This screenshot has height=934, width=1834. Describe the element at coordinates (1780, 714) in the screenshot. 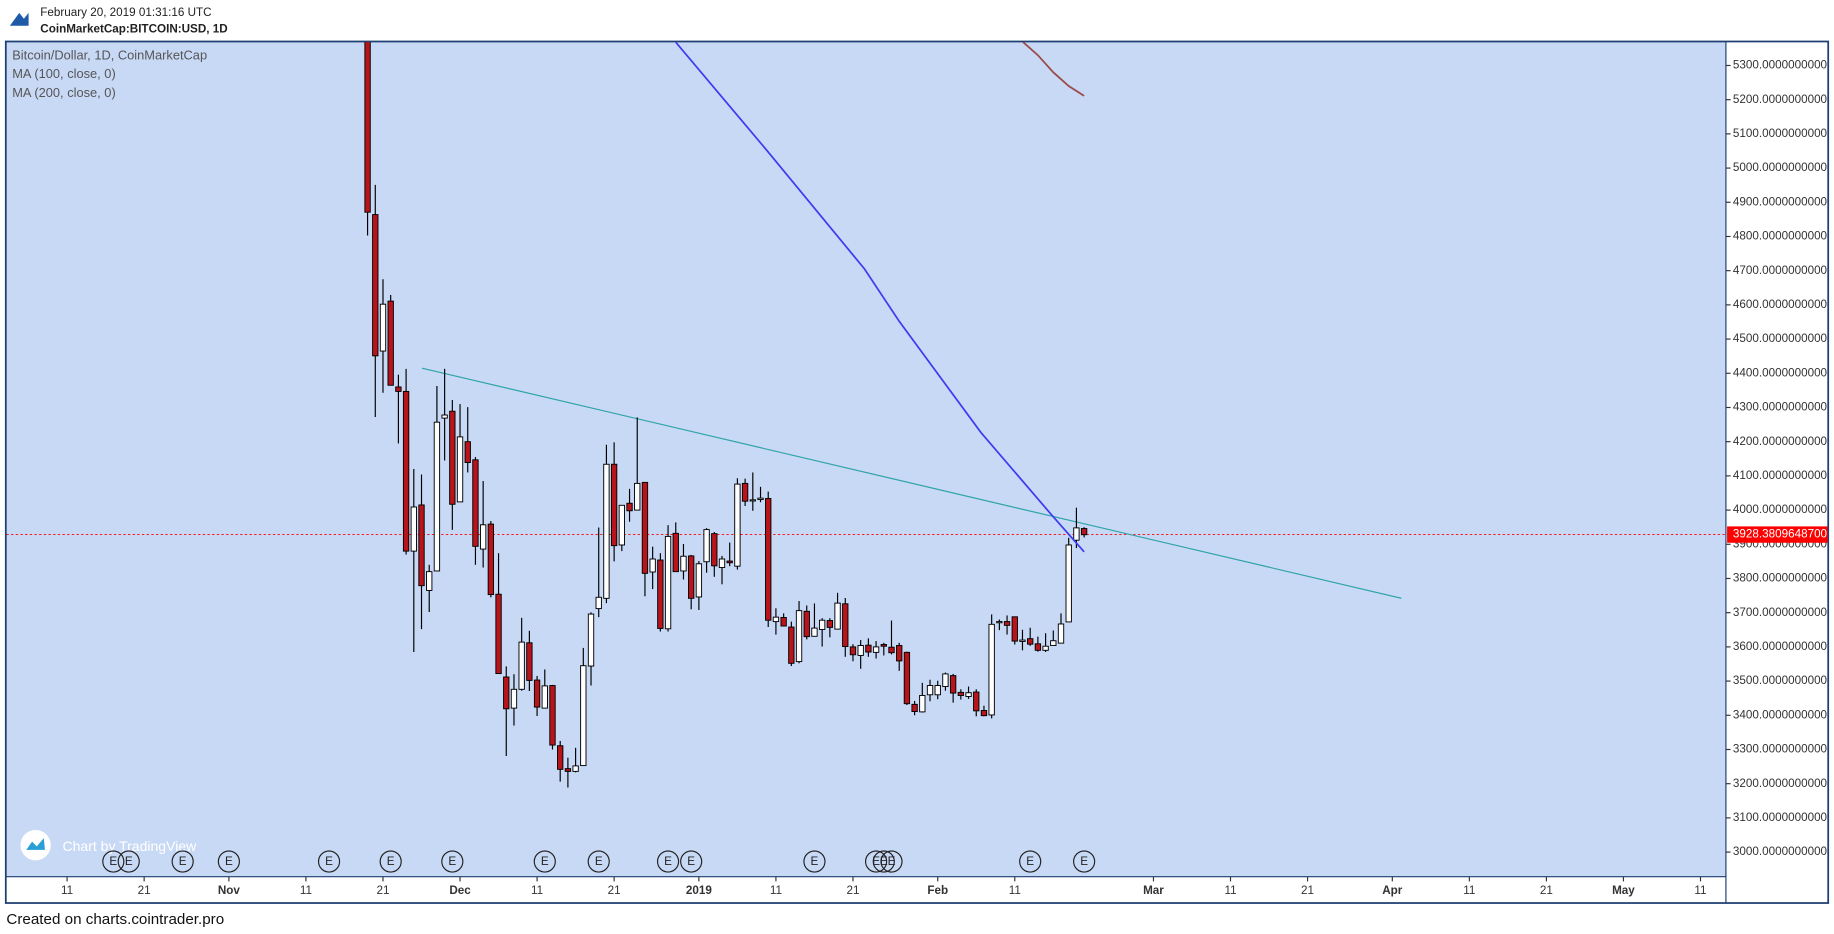

I see `y-tick-label: 3400.0000000000` at that location.